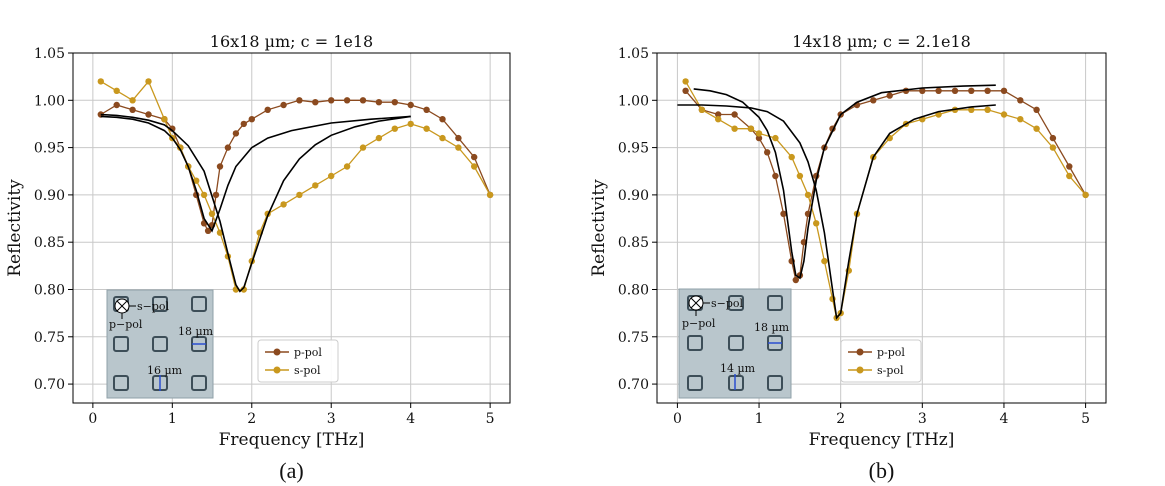  Describe the element at coordinates (633, 385) in the screenshot. I see `y-tick-label: 0.70` at that location.